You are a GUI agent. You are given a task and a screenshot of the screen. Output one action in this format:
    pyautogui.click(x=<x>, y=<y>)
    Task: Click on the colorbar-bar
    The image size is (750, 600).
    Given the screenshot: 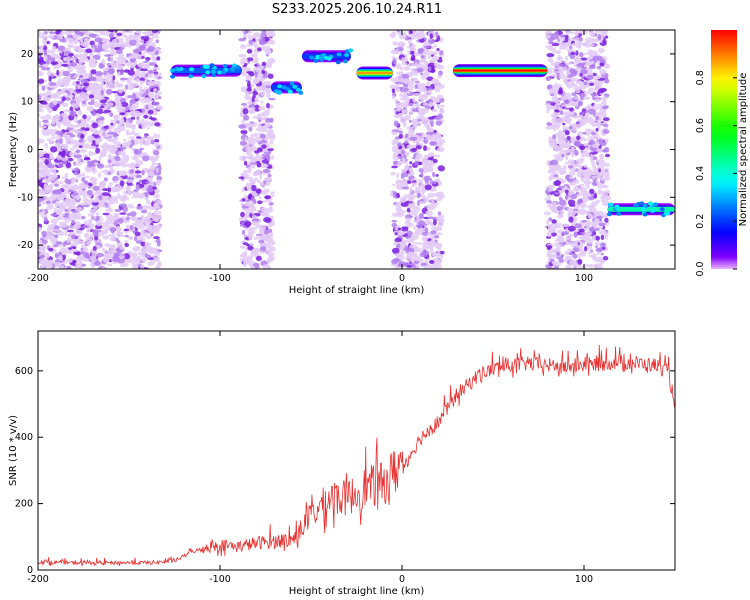 What is the action you would take?
    pyautogui.click(x=724, y=149)
    